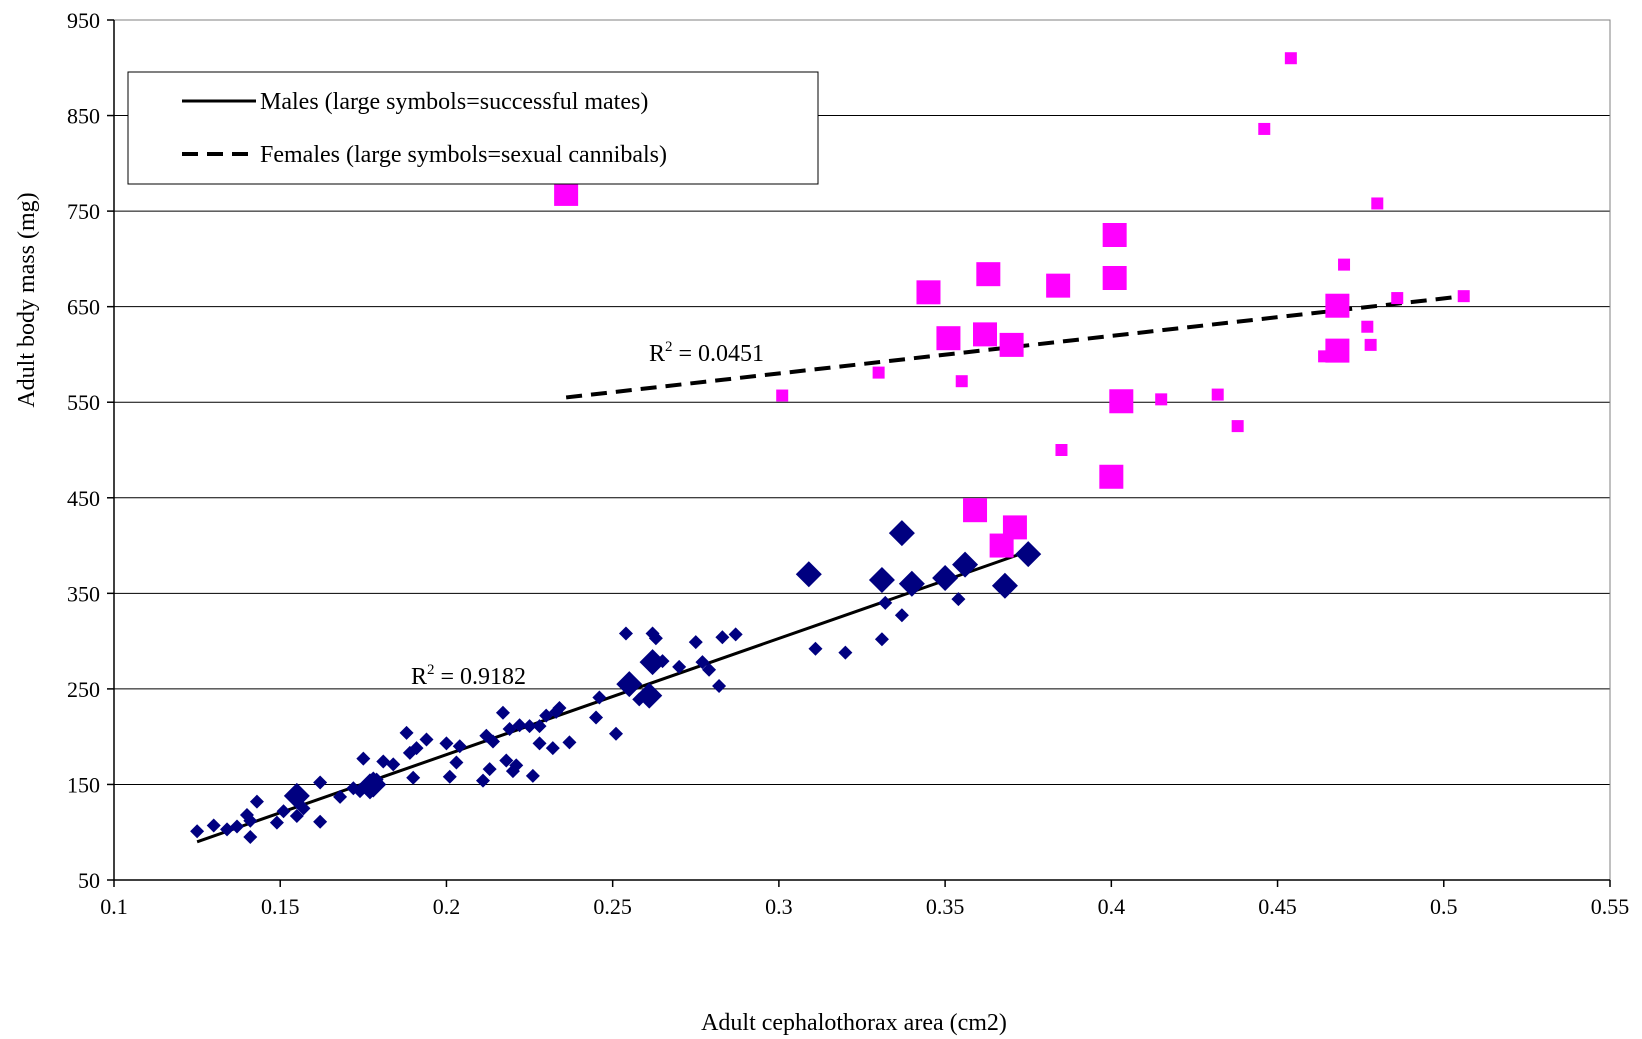 This screenshot has width=1642, height=1039. I want to click on y-axis-title: Adult body mass (mg), so click(27, 299).